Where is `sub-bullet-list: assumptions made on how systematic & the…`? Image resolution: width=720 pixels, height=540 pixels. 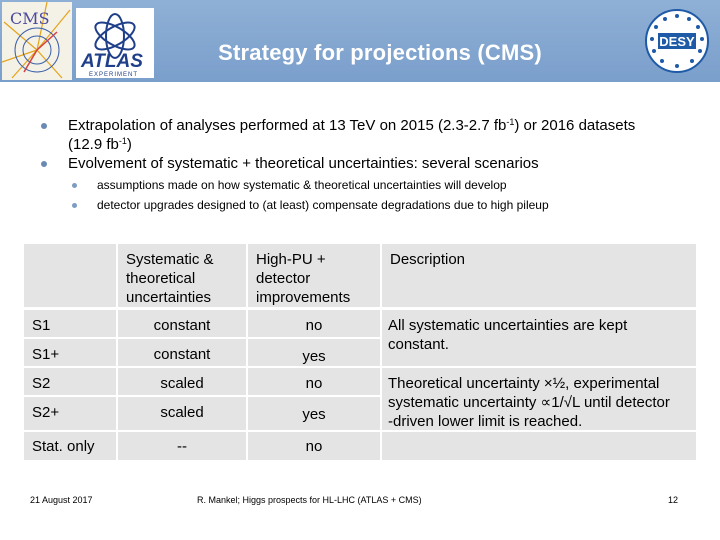
sub-bullet-list: assumptions made on how systematic & the… is located at coordinates (365, 195).